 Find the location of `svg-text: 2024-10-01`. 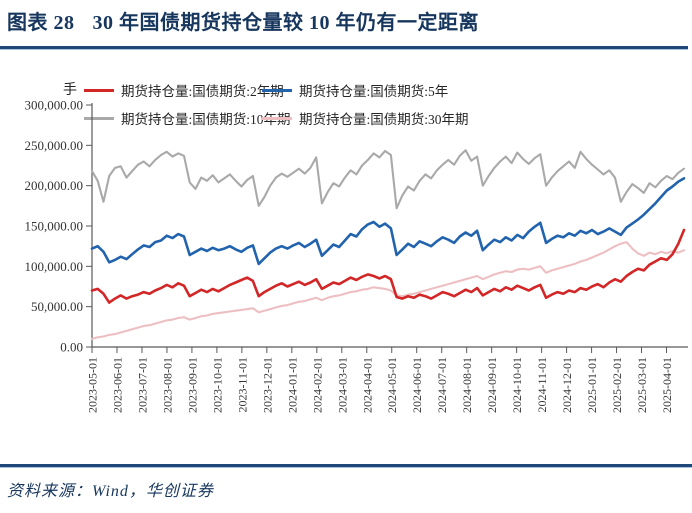

svg-text: 2024-10-01 is located at coordinates (517, 385).